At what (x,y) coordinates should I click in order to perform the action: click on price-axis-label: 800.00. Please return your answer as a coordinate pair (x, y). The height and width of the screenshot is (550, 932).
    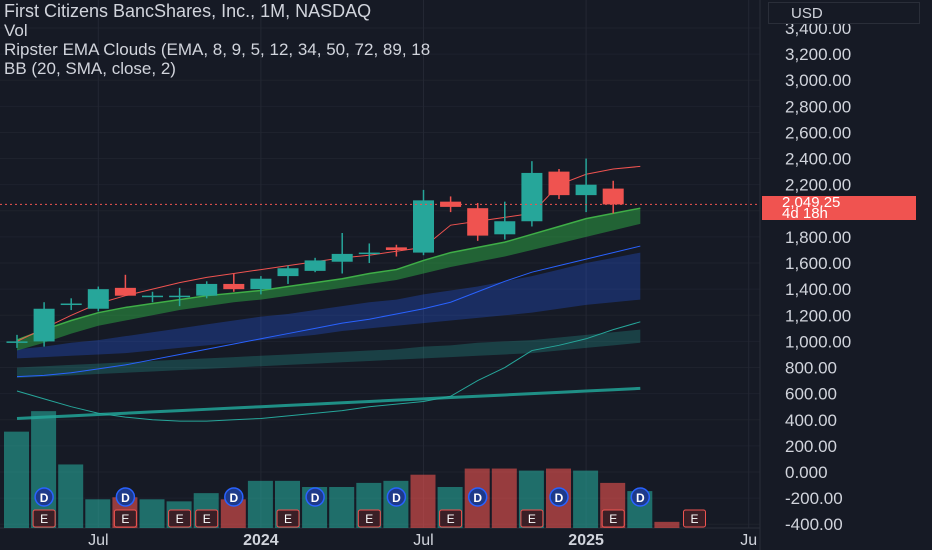
    Looking at the image, I should click on (811, 368).